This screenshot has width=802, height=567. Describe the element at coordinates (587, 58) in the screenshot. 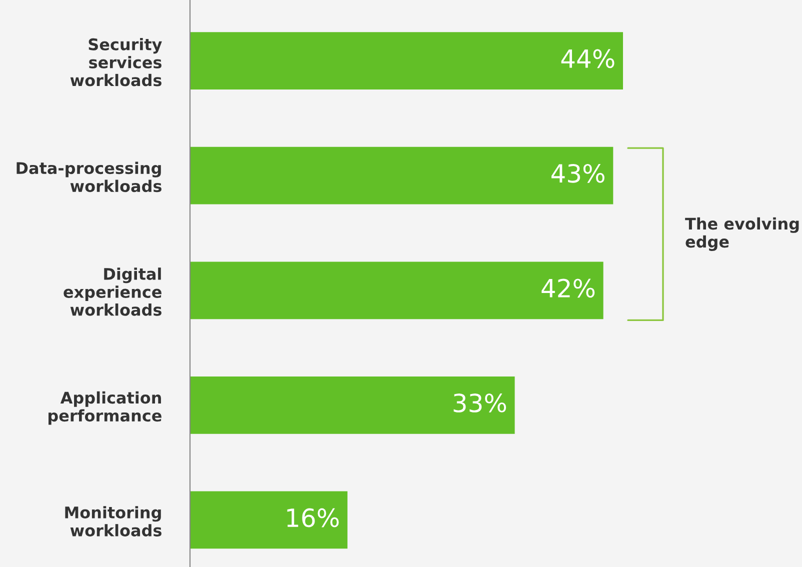

I see `data-label: 44%` at that location.